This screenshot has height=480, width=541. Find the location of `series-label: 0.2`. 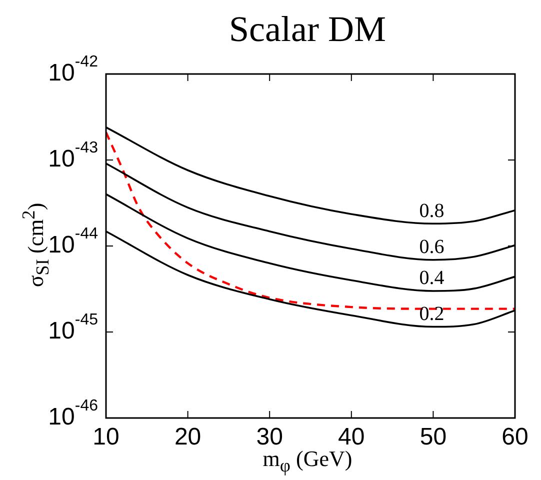

series-label: 0.2 is located at coordinates (431, 314).